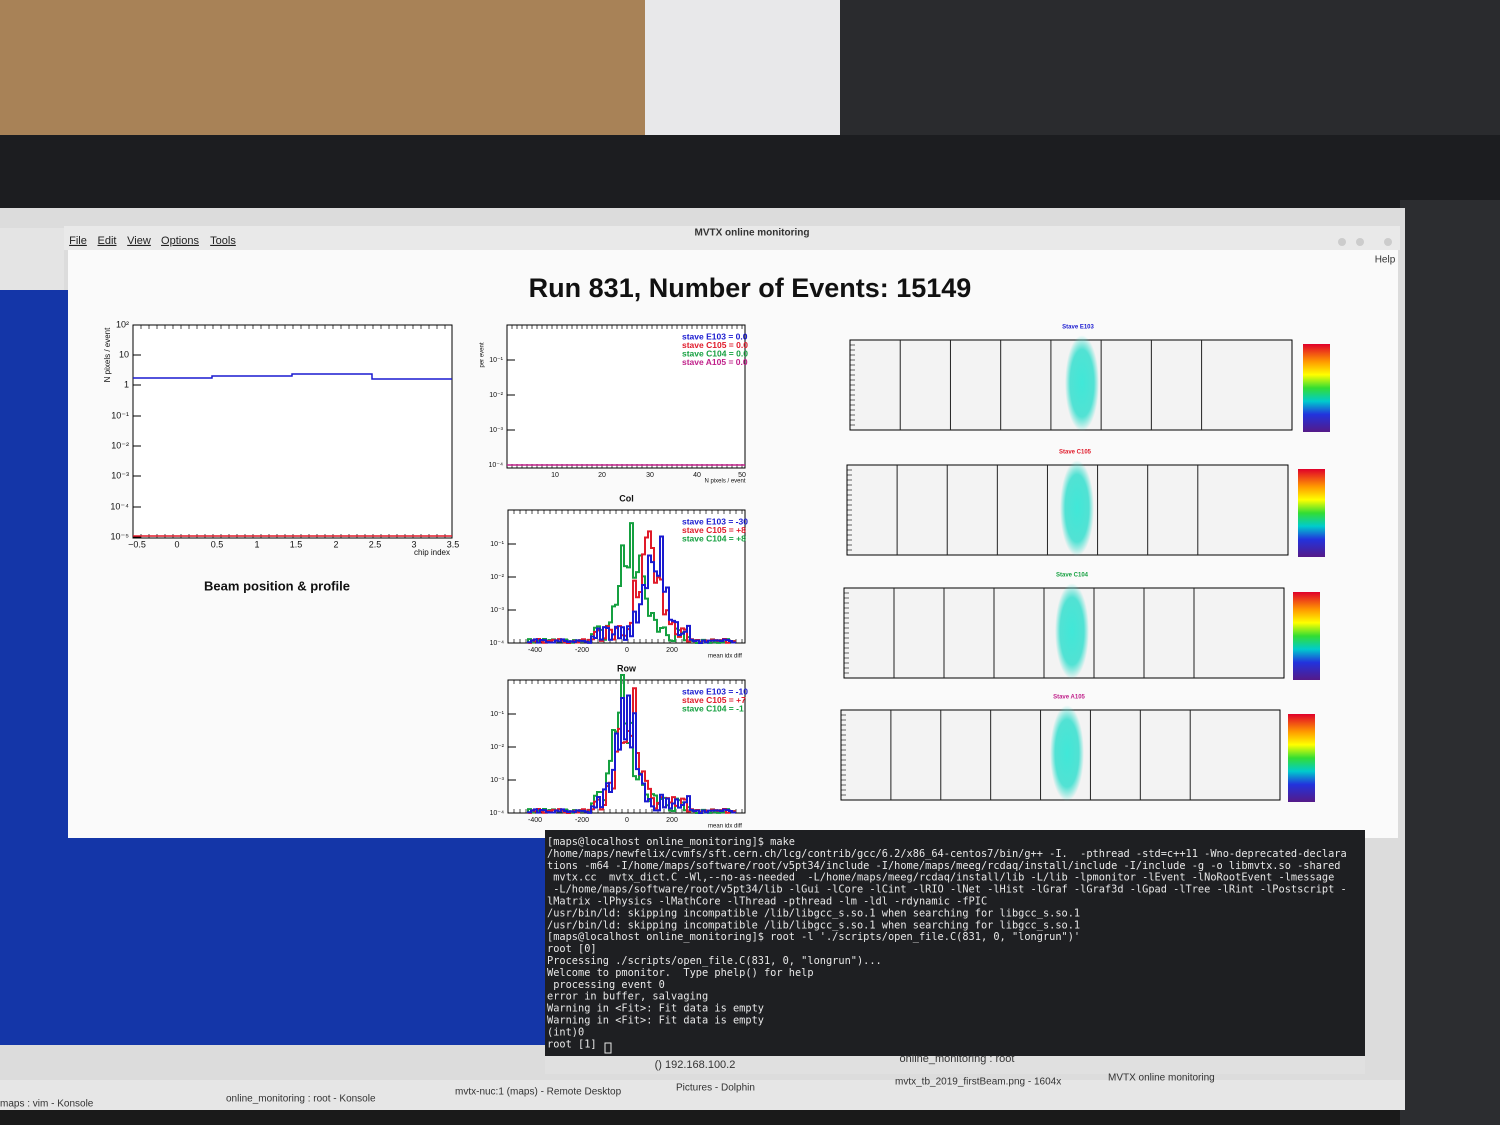 This screenshot has height=1125, width=1500. I want to click on terminal-line: processing event 0, so click(606, 985).